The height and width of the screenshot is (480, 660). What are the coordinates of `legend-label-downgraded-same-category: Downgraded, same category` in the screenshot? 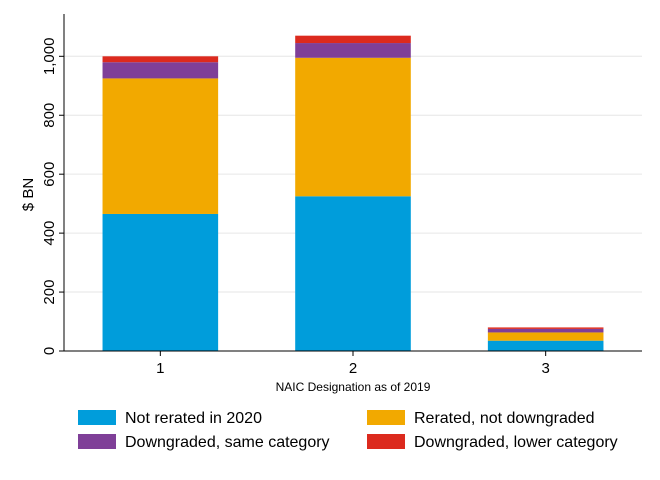 It's located at (227, 442).